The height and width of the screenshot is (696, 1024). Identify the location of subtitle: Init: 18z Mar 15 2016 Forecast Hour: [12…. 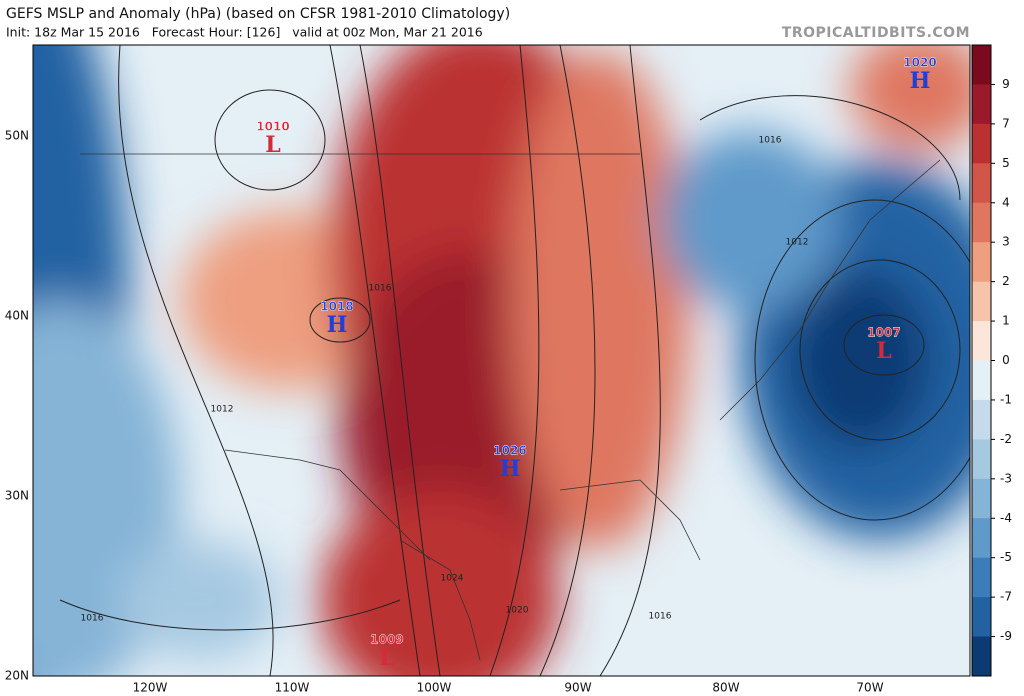
(244, 32).